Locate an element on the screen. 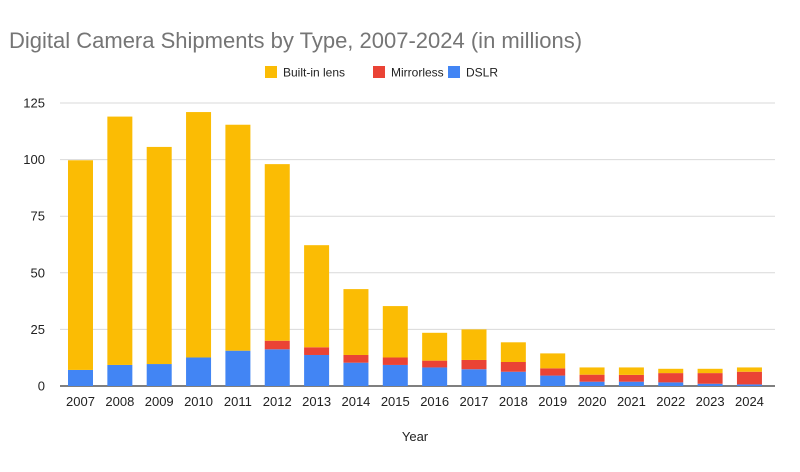 The height and width of the screenshot is (472, 800). x-tick-label: 2022 is located at coordinates (670, 401).